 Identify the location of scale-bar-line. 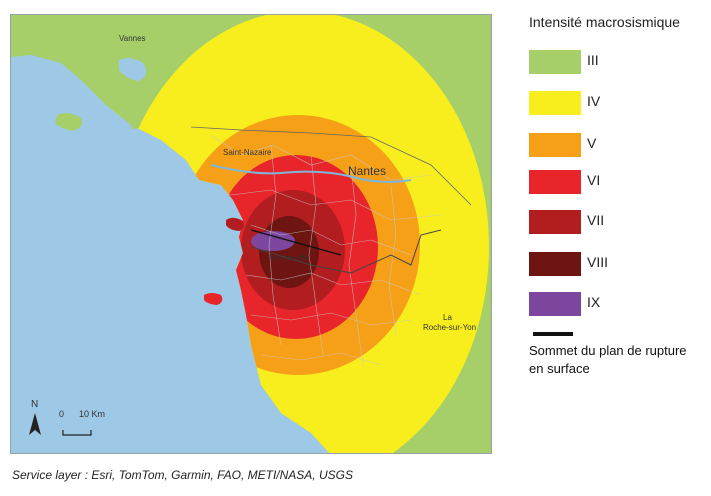
(77, 433).